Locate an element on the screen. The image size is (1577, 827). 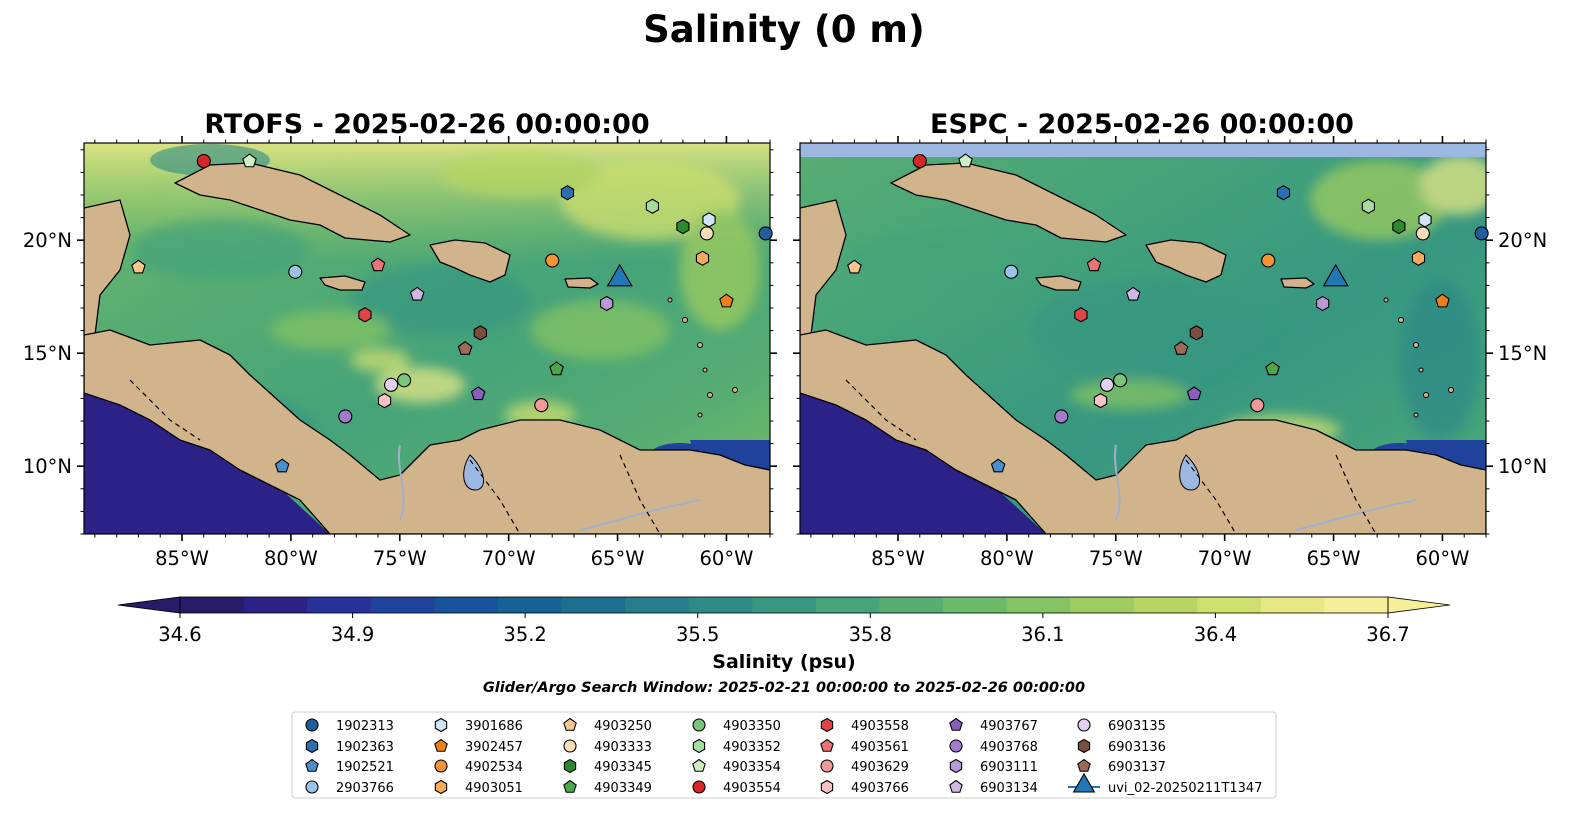
legend-label: 4902534 is located at coordinates (494, 767).